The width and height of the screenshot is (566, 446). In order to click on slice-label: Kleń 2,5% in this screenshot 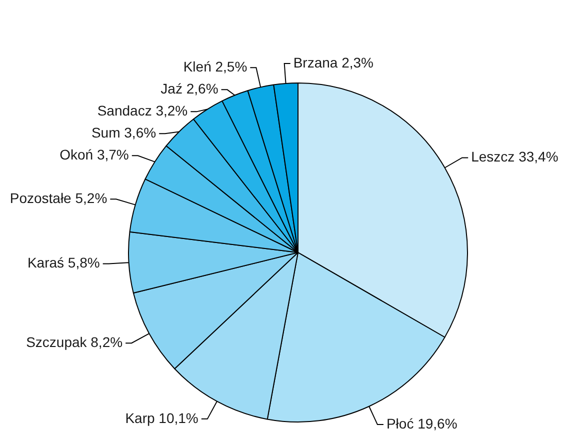, I will do `click(215, 66)`.